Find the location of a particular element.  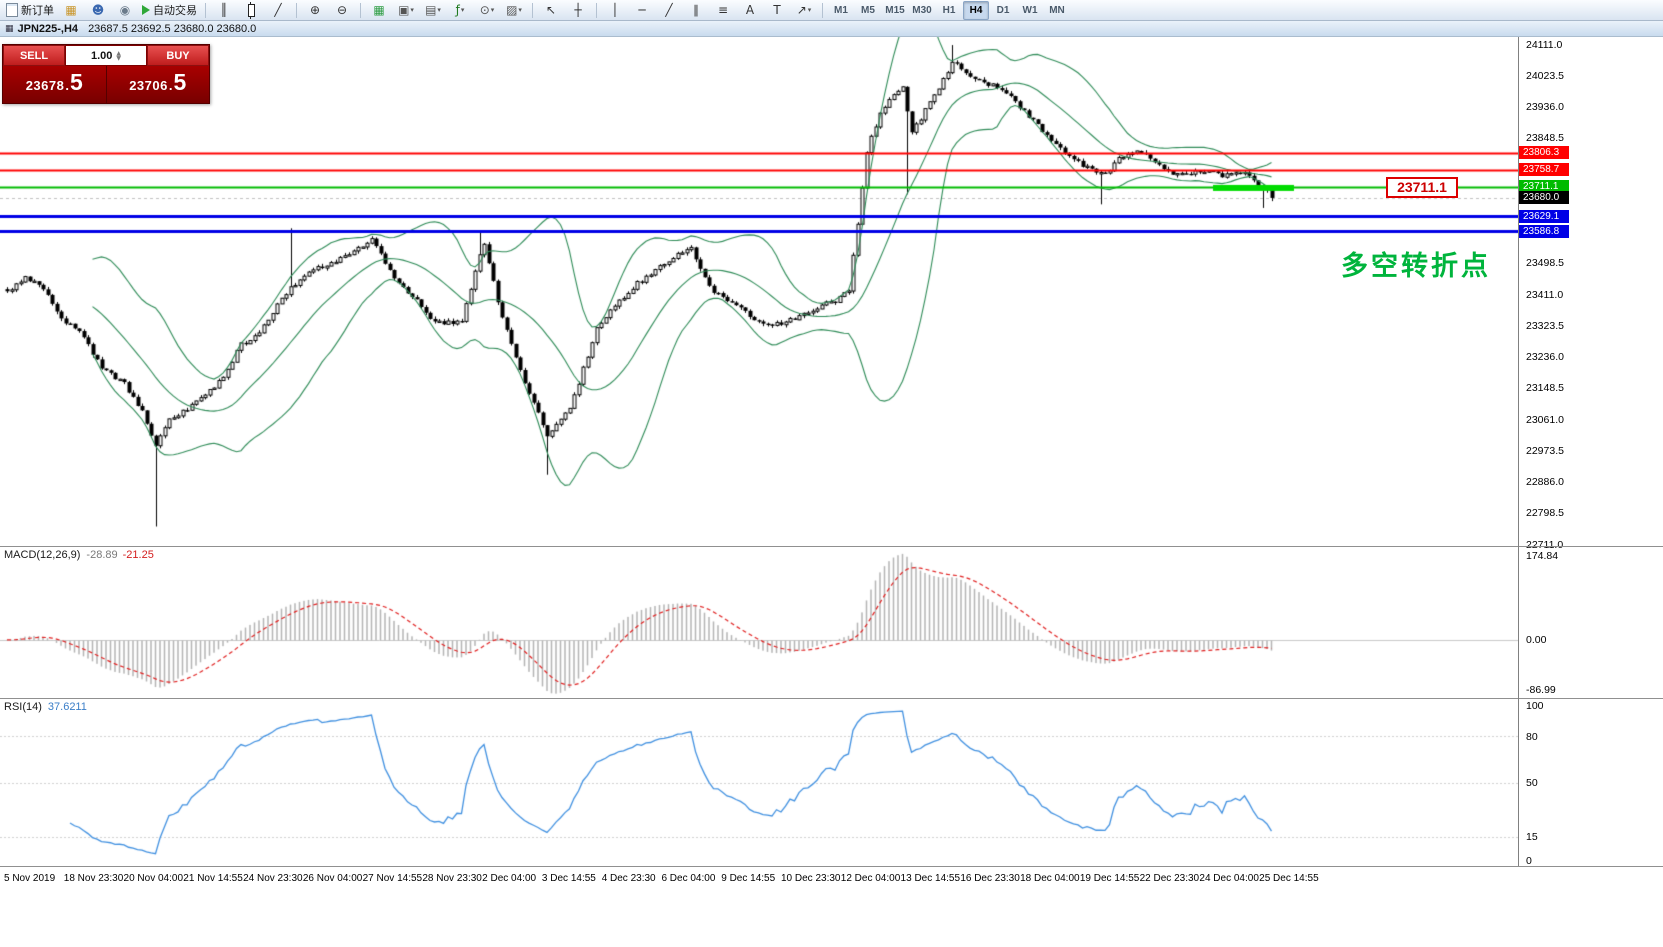

timeframe-m30: M30 is located at coordinates (922, 10).